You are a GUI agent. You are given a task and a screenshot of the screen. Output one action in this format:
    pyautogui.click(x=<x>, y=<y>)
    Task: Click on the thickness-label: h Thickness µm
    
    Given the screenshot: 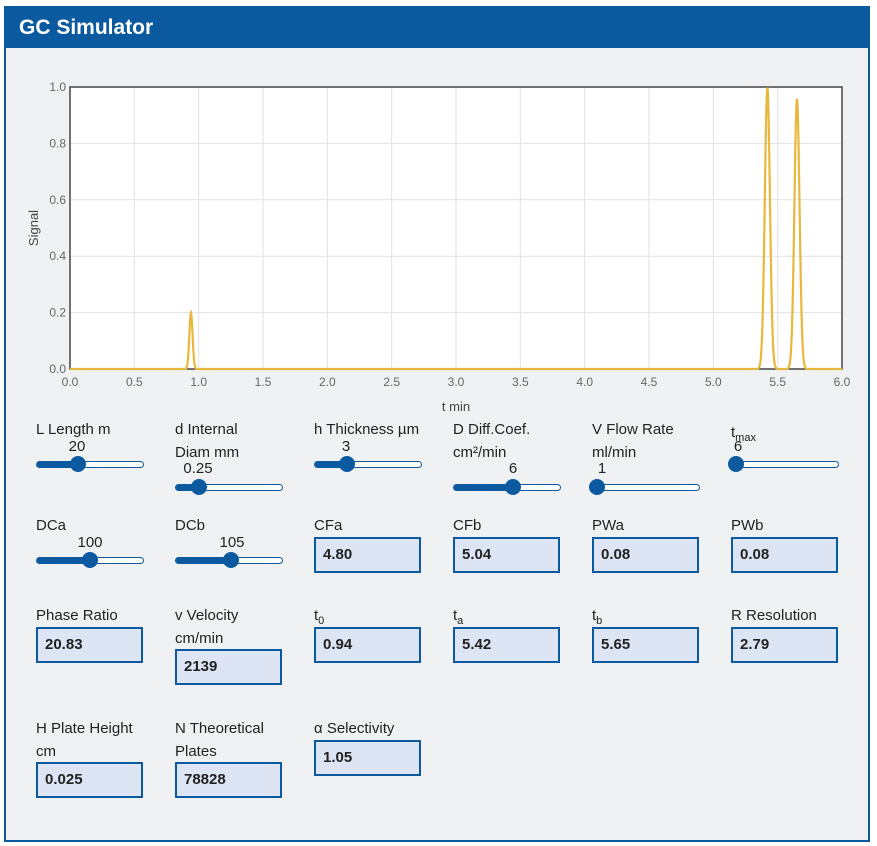 What is the action you would take?
    pyautogui.click(x=367, y=429)
    